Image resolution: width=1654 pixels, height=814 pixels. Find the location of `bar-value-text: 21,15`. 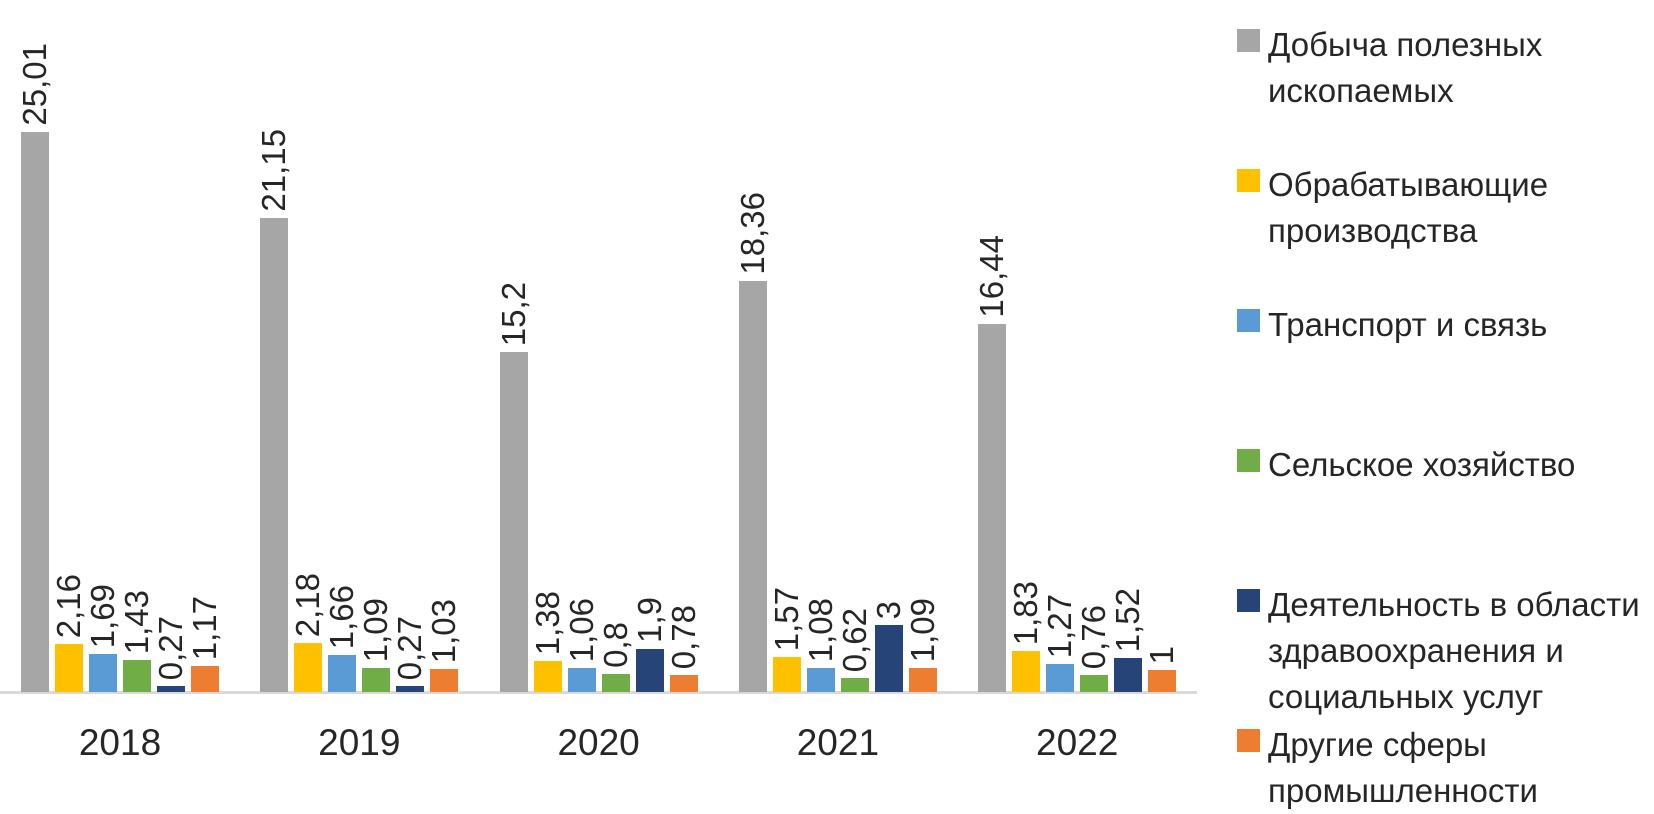

bar-value-text: 21,15 is located at coordinates (274, 170).